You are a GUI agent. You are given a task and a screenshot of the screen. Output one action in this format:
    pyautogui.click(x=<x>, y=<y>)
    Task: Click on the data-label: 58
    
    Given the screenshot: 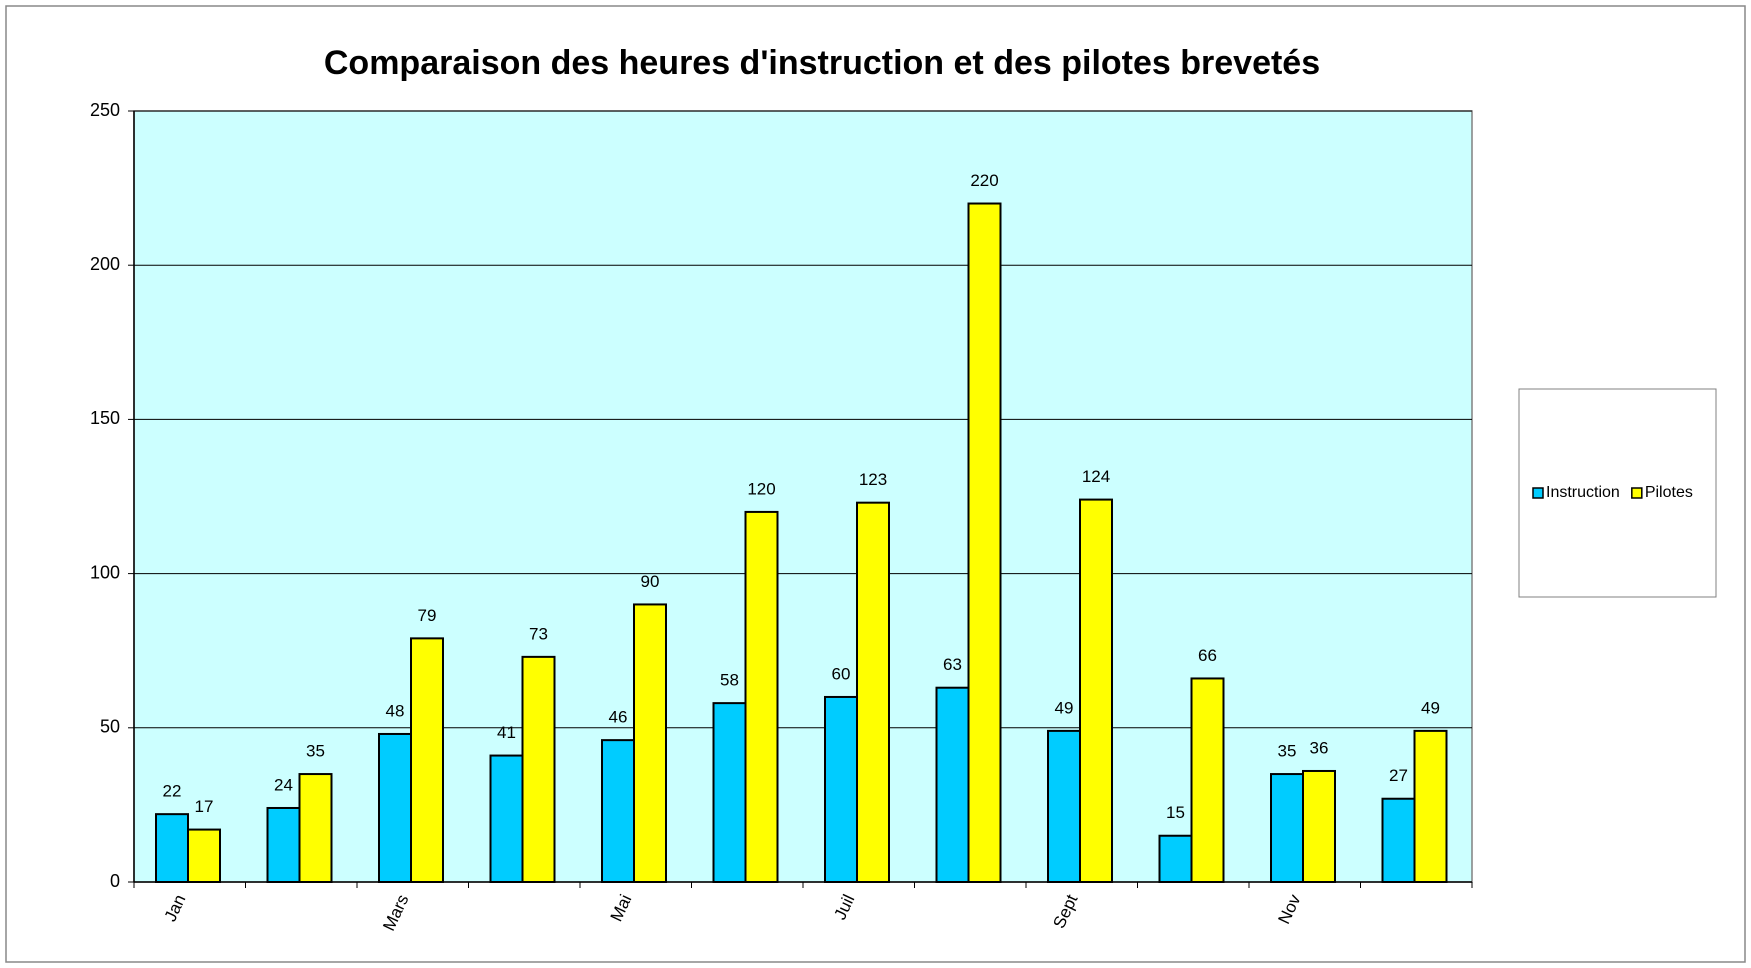 What is the action you would take?
    pyautogui.click(x=729, y=680)
    